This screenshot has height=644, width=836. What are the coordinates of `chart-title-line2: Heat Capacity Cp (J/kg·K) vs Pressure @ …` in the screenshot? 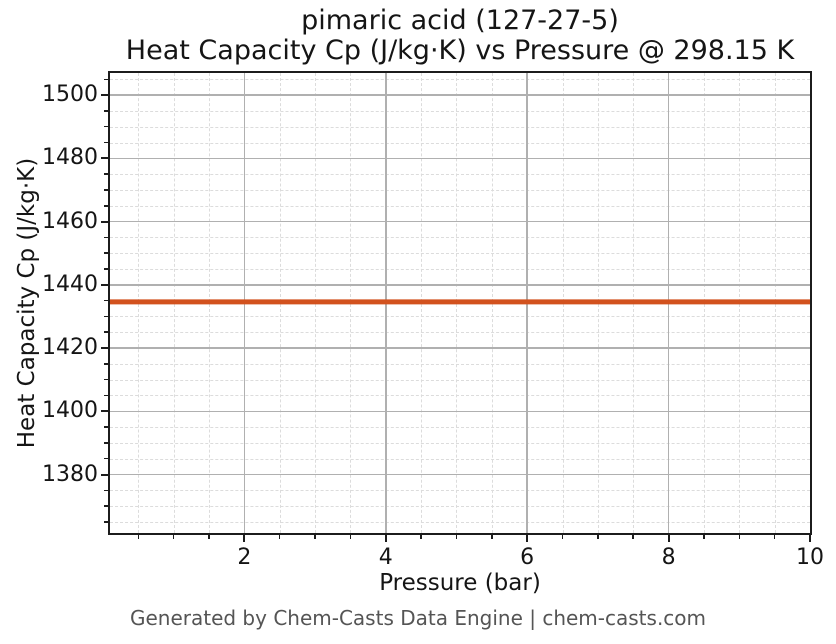 It's located at (460, 50).